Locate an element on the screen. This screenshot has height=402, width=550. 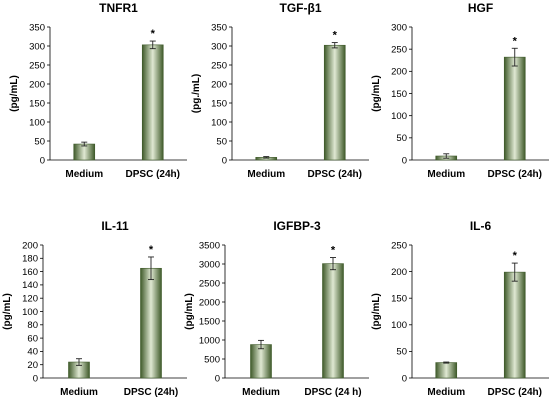
y-tick-label: 500 is located at coordinates (212, 359).